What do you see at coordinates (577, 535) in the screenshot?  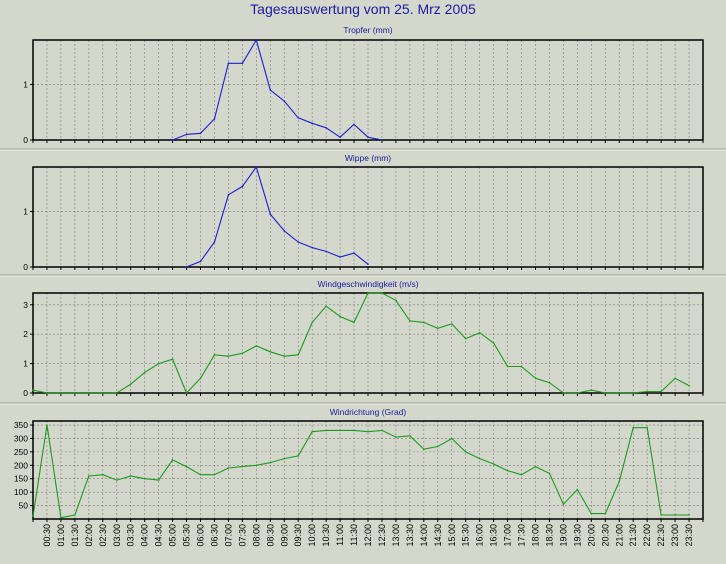 I see `x-tick-label: 19:30` at bounding box center [577, 535].